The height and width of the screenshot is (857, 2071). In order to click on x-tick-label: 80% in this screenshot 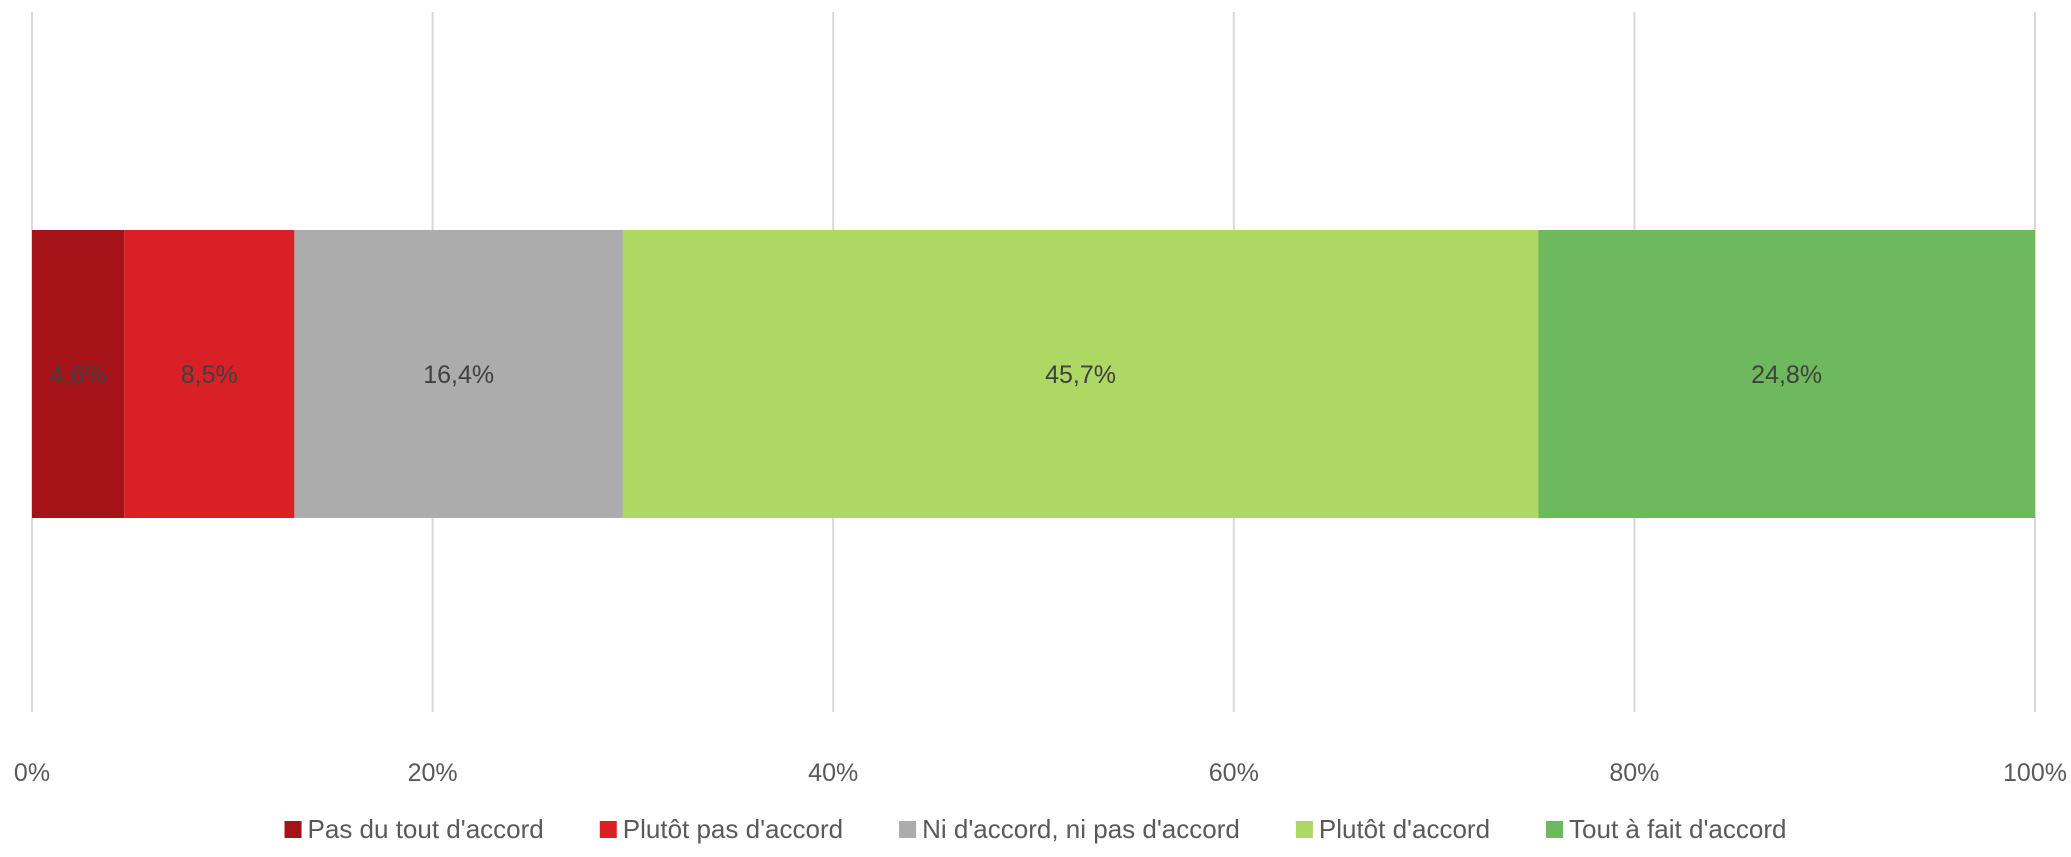, I will do `click(1634, 773)`.